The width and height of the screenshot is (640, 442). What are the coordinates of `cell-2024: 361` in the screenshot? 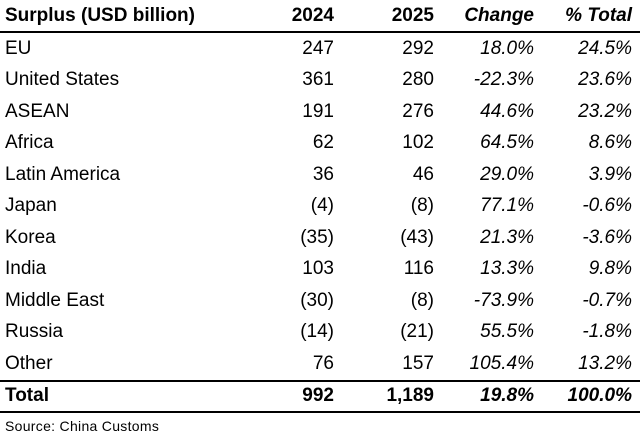 It's located at (318, 80).